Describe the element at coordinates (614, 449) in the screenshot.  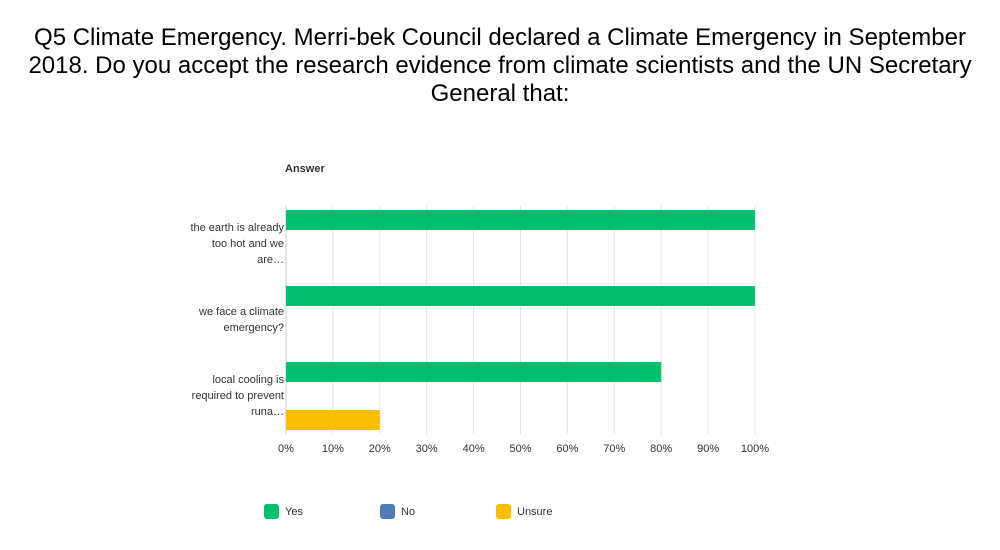
I see `x-tick-label: 70%` at that location.